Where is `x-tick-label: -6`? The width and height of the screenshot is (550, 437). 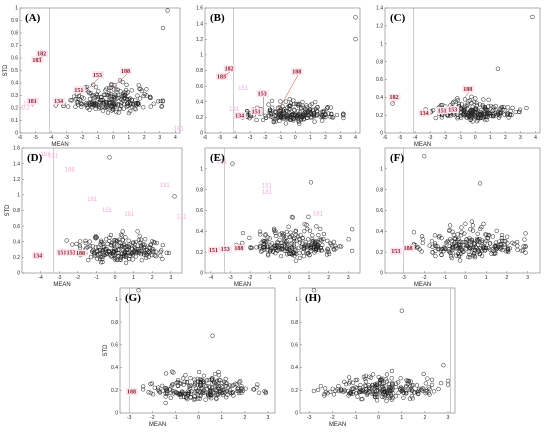
x-tick-label: -6 is located at coordinates (385, 138).